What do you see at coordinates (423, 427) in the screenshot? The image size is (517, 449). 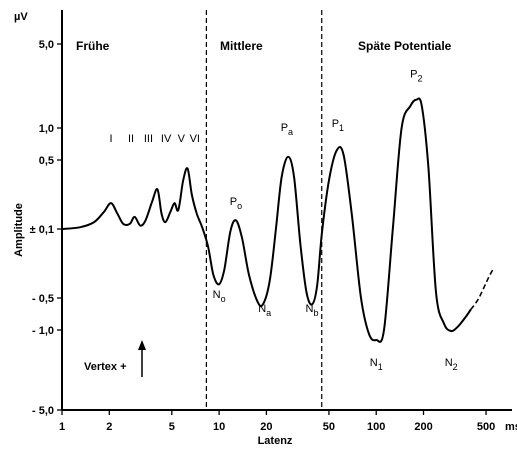 I see `x-tick-label: 200` at bounding box center [423, 427].